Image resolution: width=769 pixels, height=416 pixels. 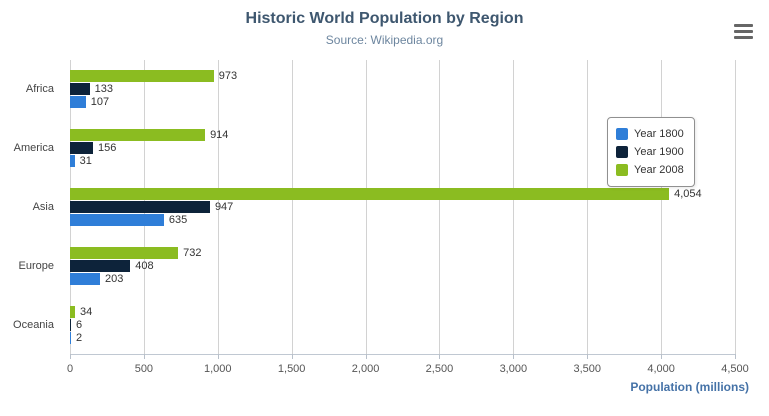 I want to click on legend-item-year-1800: Year 1800, so click(x=650, y=134).